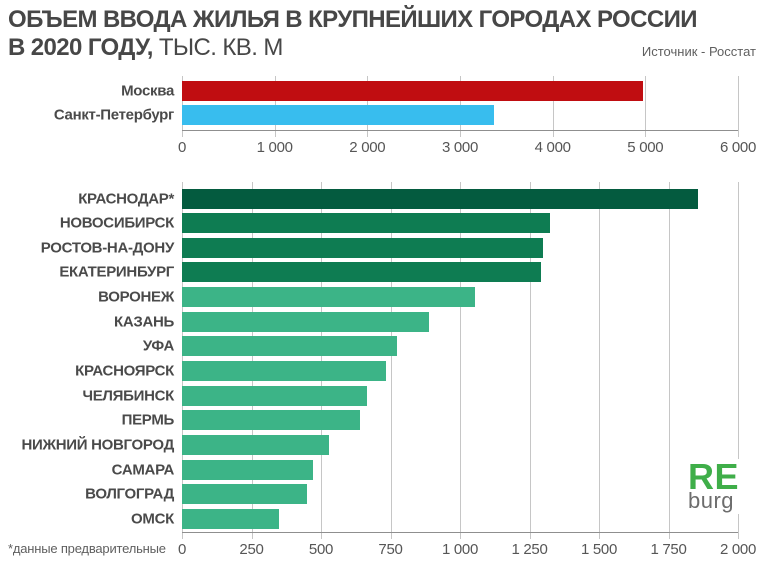 The image size is (772, 574). What do you see at coordinates (87, 548) in the screenshot?
I see `footnote: *данные предварительные` at bounding box center [87, 548].